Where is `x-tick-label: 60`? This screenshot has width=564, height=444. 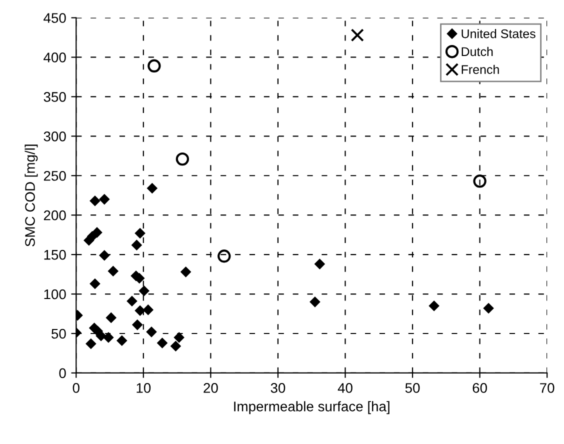 x-tick-label: 60 is located at coordinates (479, 388).